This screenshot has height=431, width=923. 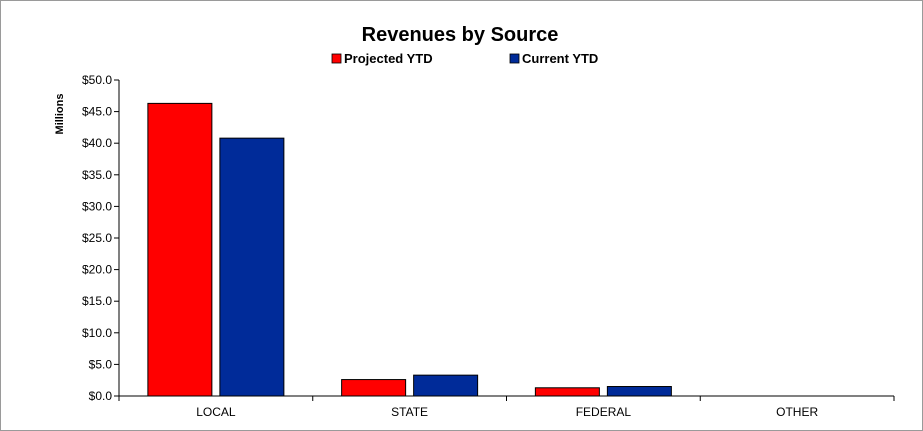 I want to click on x-axis: LOCAL STATE FEDERAL OTHER, so click(x=506, y=407).